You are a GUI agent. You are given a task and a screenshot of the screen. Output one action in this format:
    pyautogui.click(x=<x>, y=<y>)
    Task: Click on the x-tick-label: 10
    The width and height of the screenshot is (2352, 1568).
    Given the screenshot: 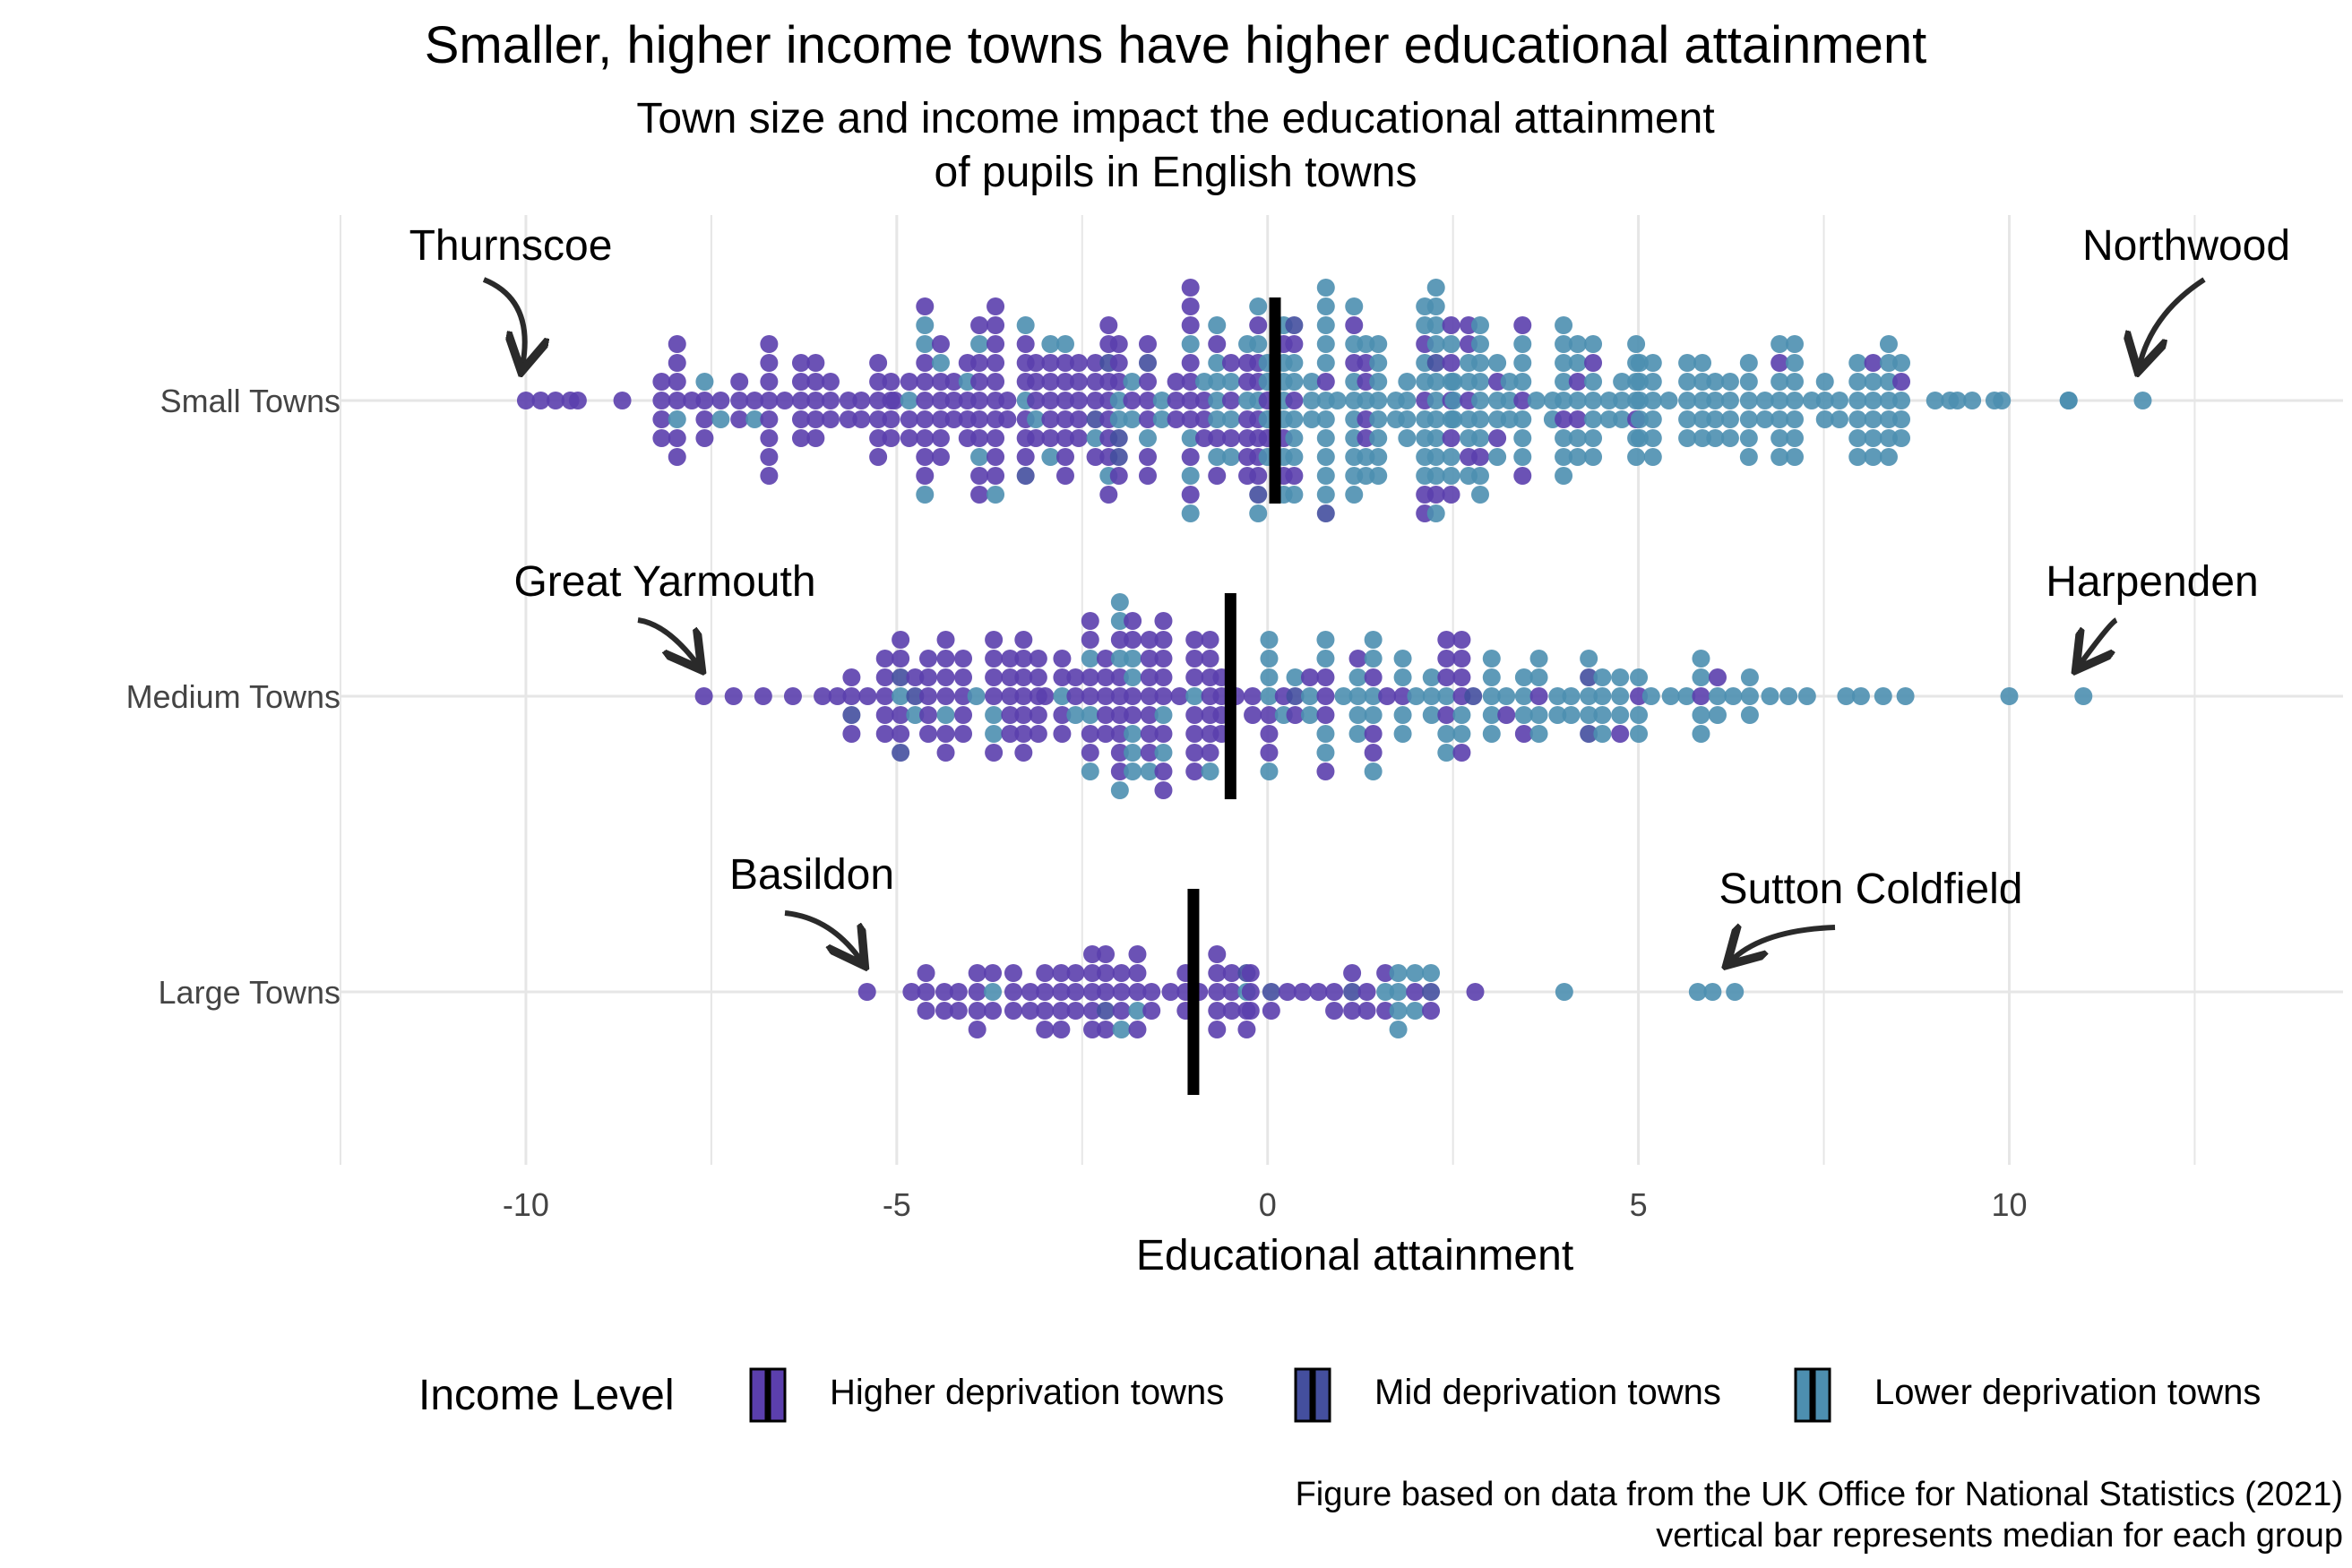 What is the action you would take?
    pyautogui.click(x=2009, y=1204)
    